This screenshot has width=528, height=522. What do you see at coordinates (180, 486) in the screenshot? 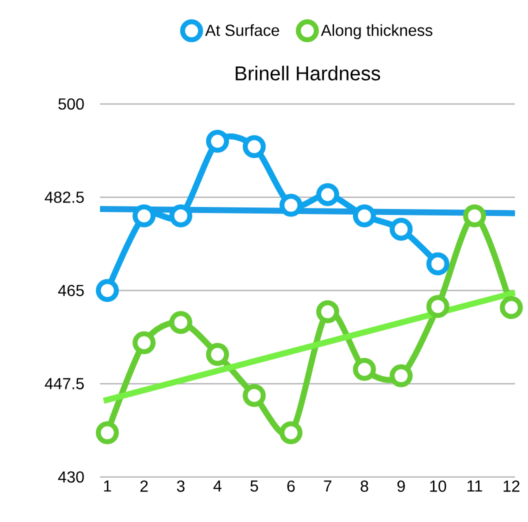
I see `x-tick-label: 3` at bounding box center [180, 486].